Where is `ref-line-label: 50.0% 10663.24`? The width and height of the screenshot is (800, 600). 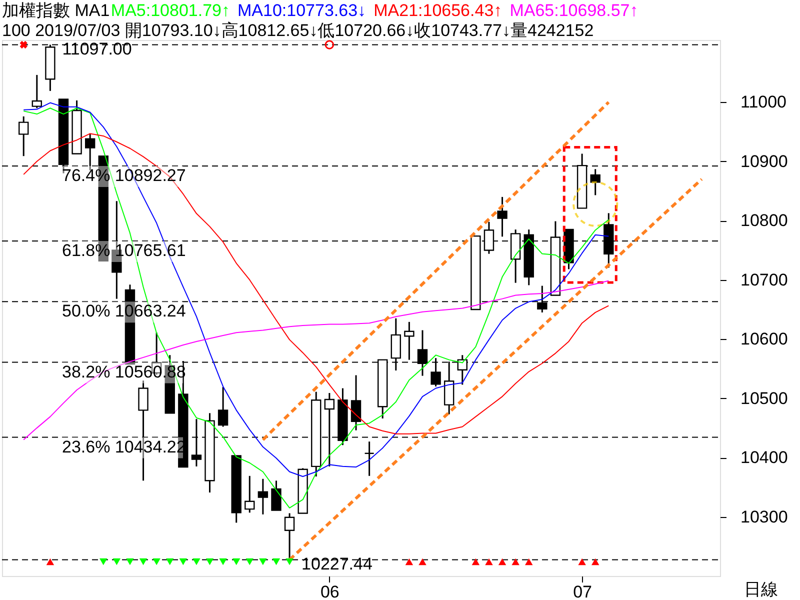
ref-line-label: 50.0% 10663.24 is located at coordinates (124, 311).